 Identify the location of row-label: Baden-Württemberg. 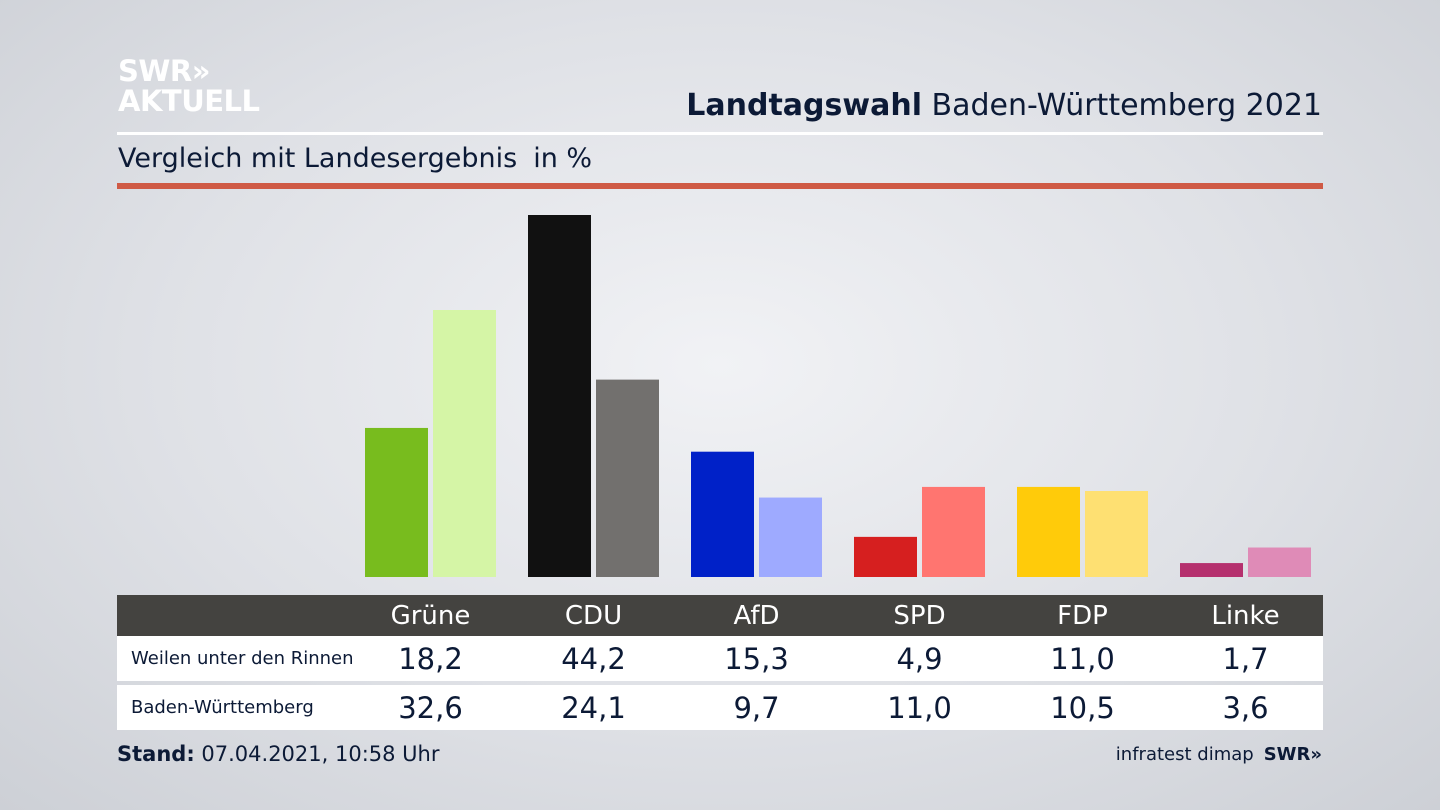
(222, 707).